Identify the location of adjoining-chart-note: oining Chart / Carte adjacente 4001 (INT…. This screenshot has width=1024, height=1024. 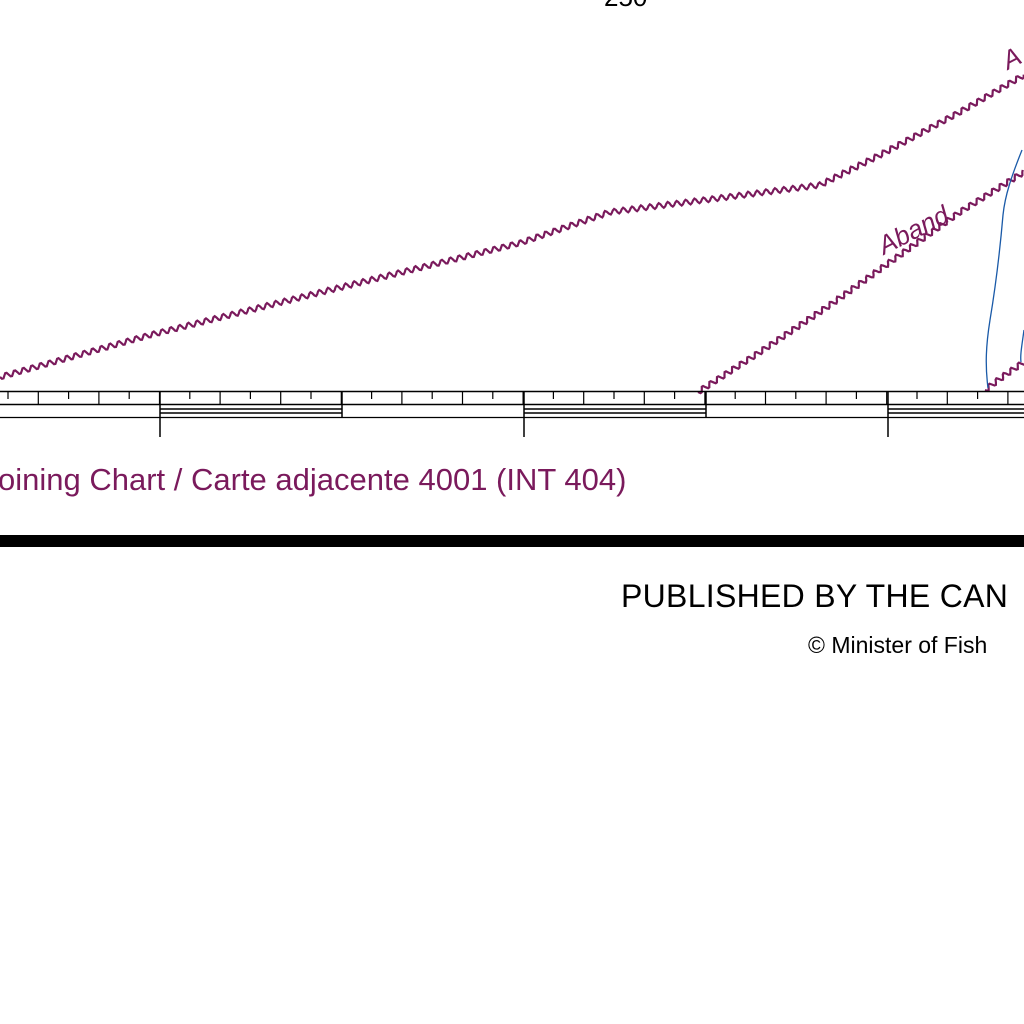
(313, 479).